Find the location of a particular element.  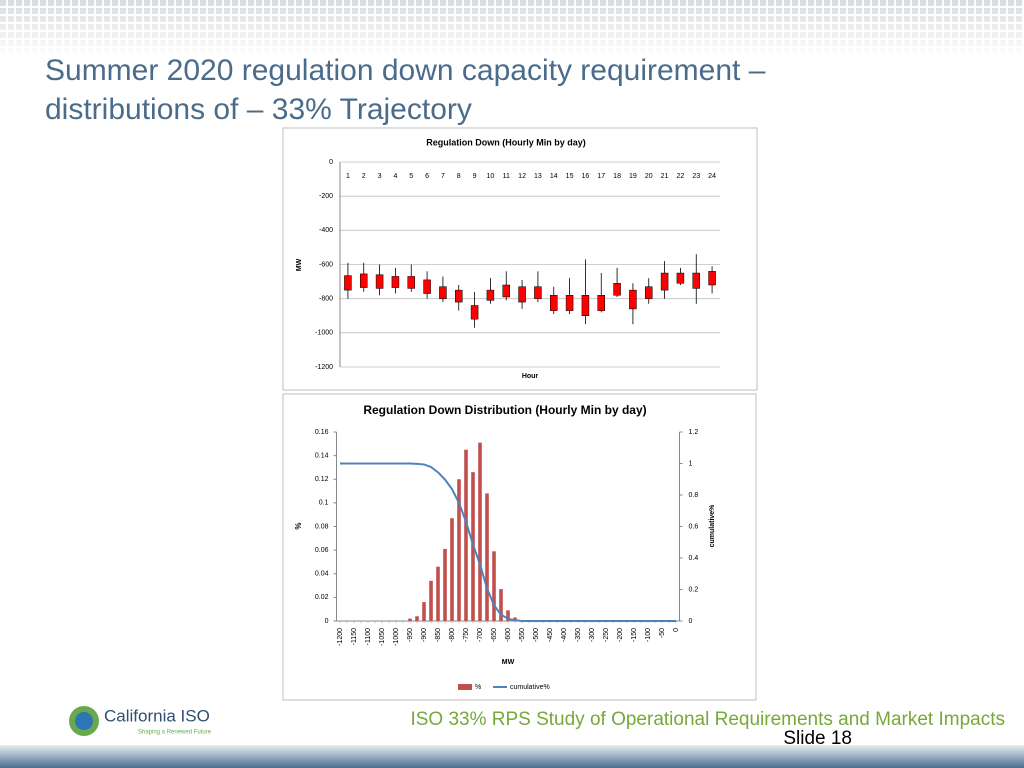

x-tick-label: -1050 is located at coordinates (382, 637).